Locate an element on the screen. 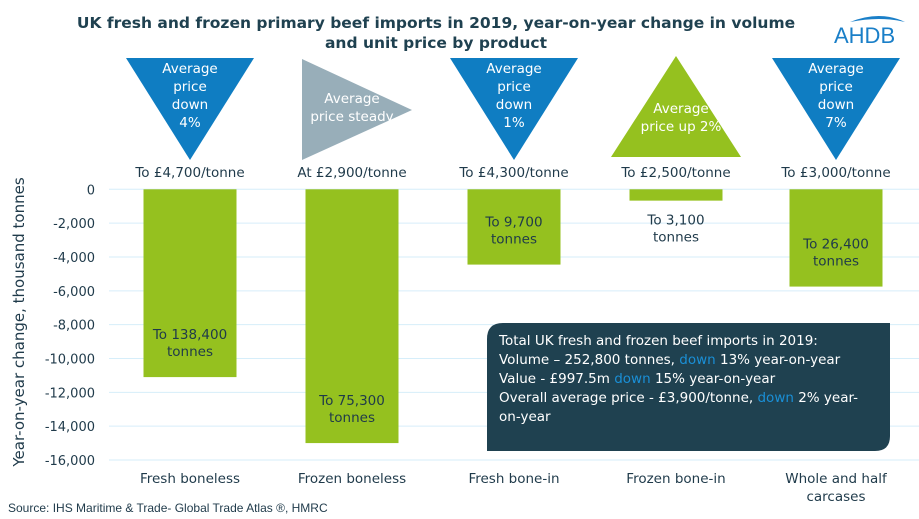 The width and height of the screenshot is (919, 519). bar-whole-and-half-carcases is located at coordinates (836, 238).